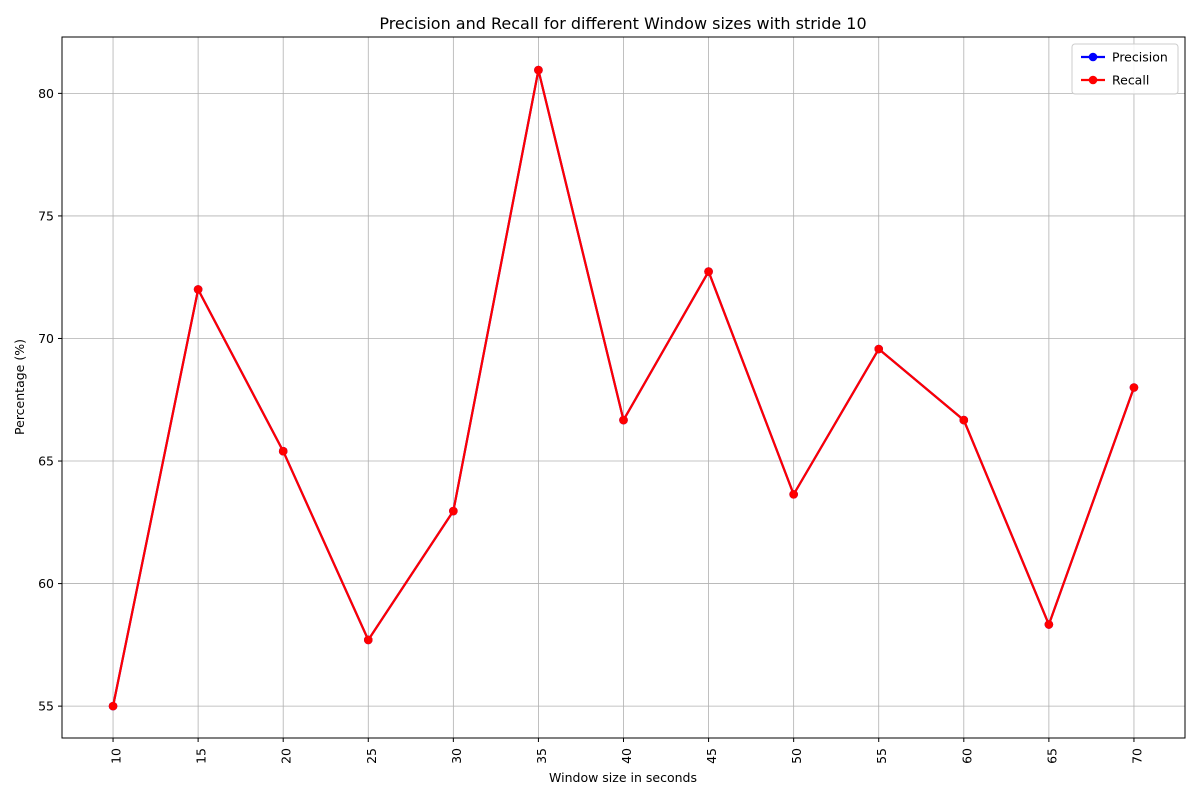 The width and height of the screenshot is (1200, 800). What do you see at coordinates (456, 756) in the screenshot?
I see `x-tick-label: 30` at bounding box center [456, 756].